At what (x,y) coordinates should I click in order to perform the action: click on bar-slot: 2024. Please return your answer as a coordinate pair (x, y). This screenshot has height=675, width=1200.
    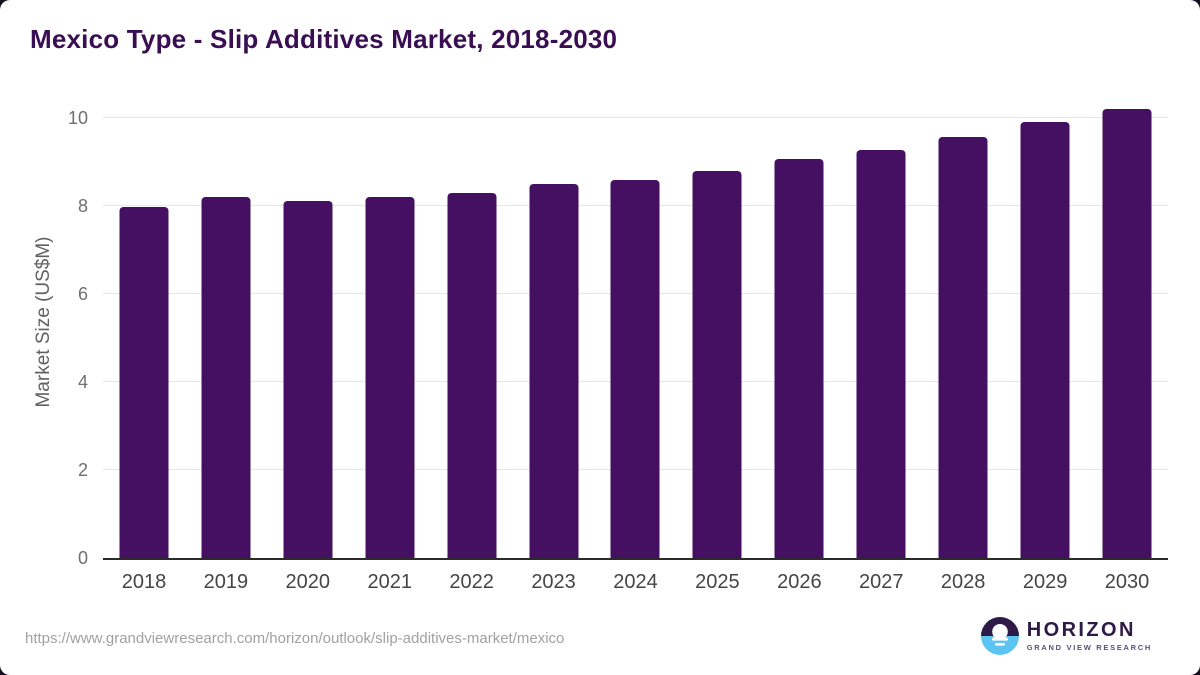
    Looking at the image, I should click on (636, 346).